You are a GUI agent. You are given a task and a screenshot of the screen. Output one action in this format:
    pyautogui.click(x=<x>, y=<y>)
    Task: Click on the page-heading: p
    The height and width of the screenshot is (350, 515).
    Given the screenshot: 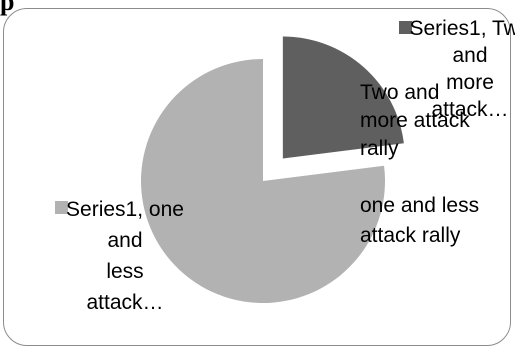 What is the action you would take?
    pyautogui.click(x=7, y=8)
    